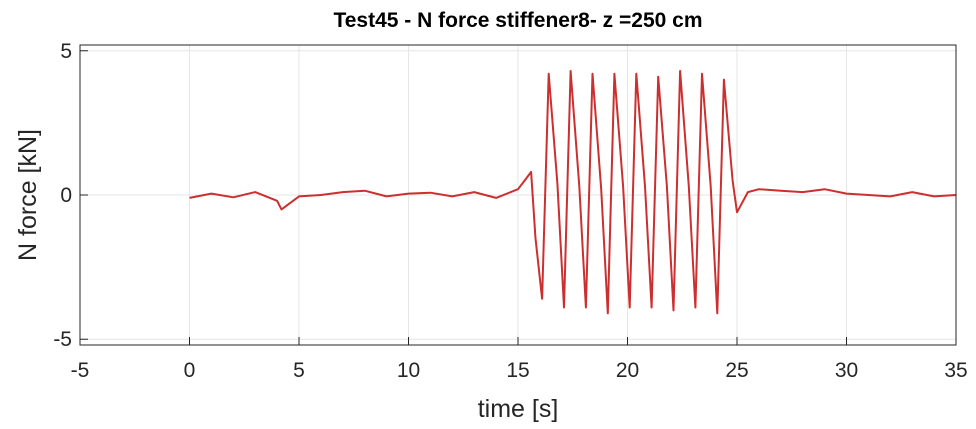  What do you see at coordinates (627, 370) in the screenshot?
I see `x-tick-label: 20` at bounding box center [627, 370].